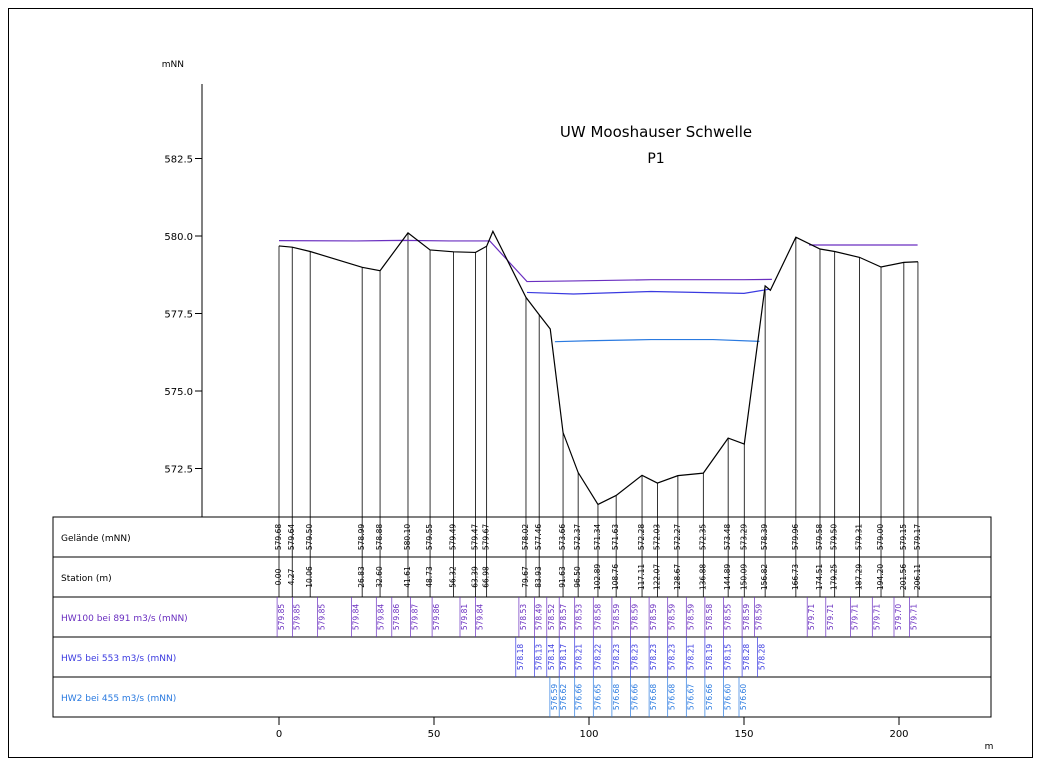 This screenshot has height=760, width=1043. What do you see at coordinates (641, 537) in the screenshot?
I see `gelaende-value: 572.28` at bounding box center [641, 537].